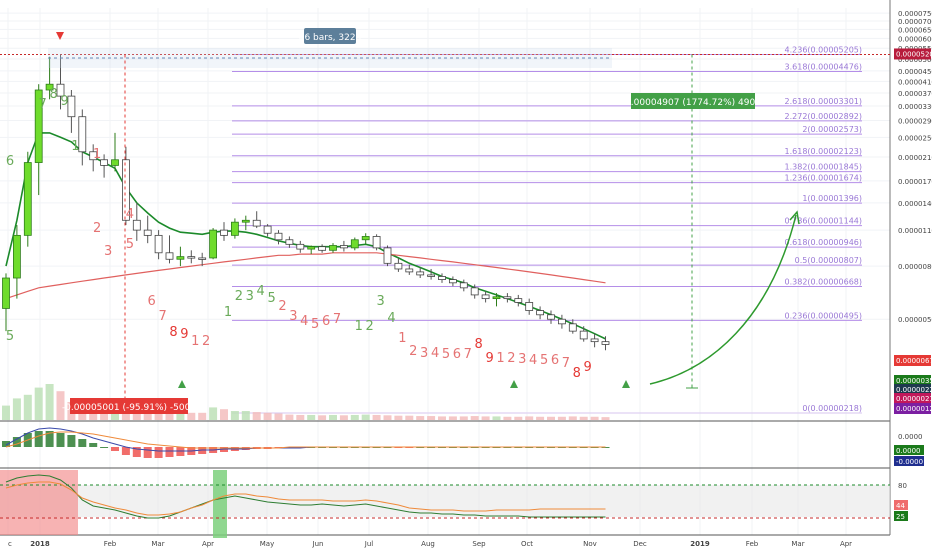 This screenshot has height=554, width=932. Describe the element at coordinates (914, 409) in the screenshot. I see `price-tag-label: 0.00000123` at that location.